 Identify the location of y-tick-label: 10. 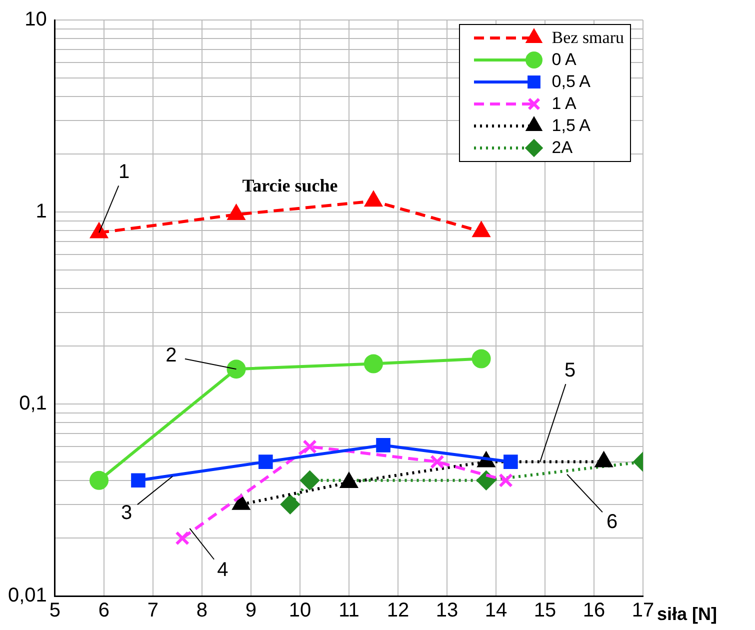
(35, 19).